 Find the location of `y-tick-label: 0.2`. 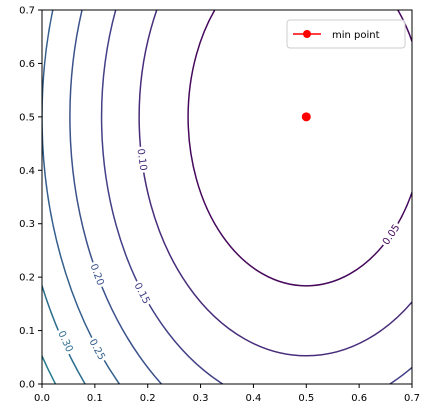

y-tick-label: 0.2 is located at coordinates (27, 278).